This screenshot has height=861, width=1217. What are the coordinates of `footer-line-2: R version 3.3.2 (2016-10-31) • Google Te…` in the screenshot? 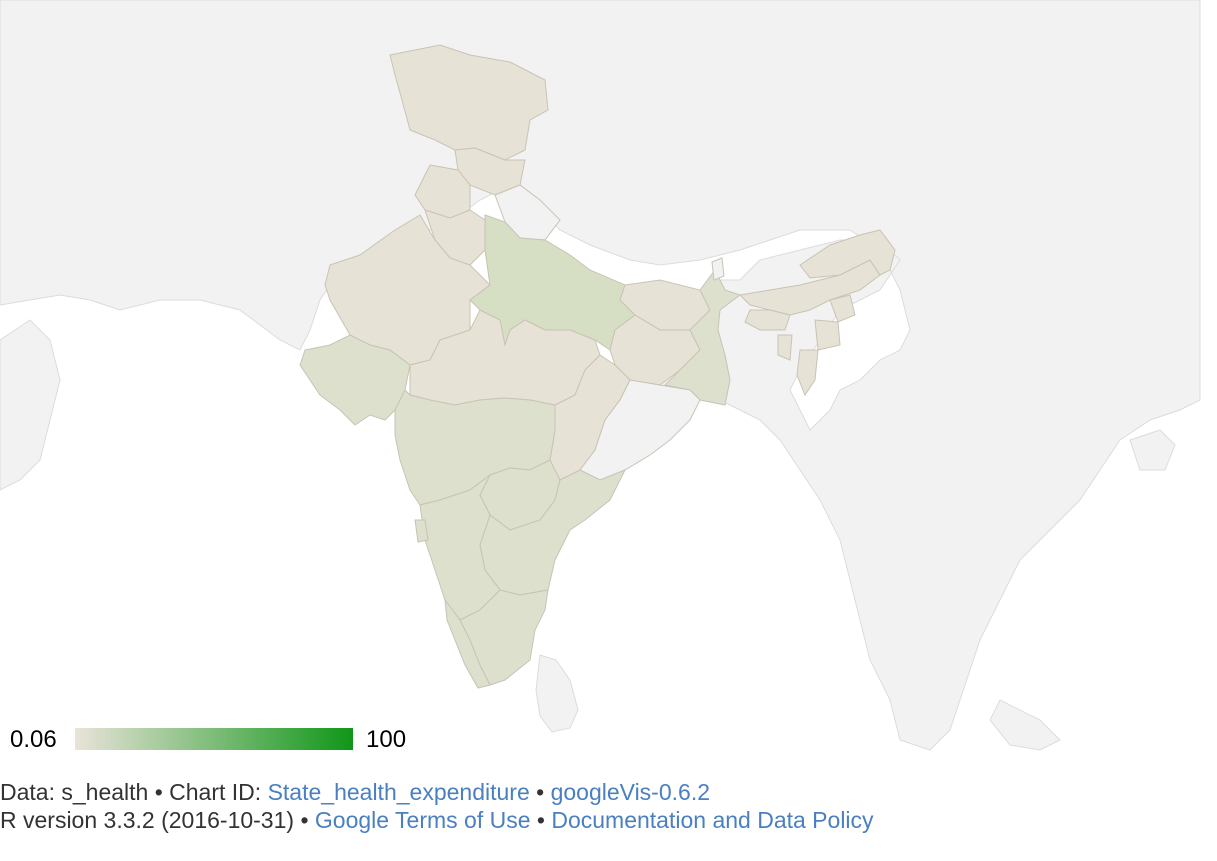 It's located at (437, 820).